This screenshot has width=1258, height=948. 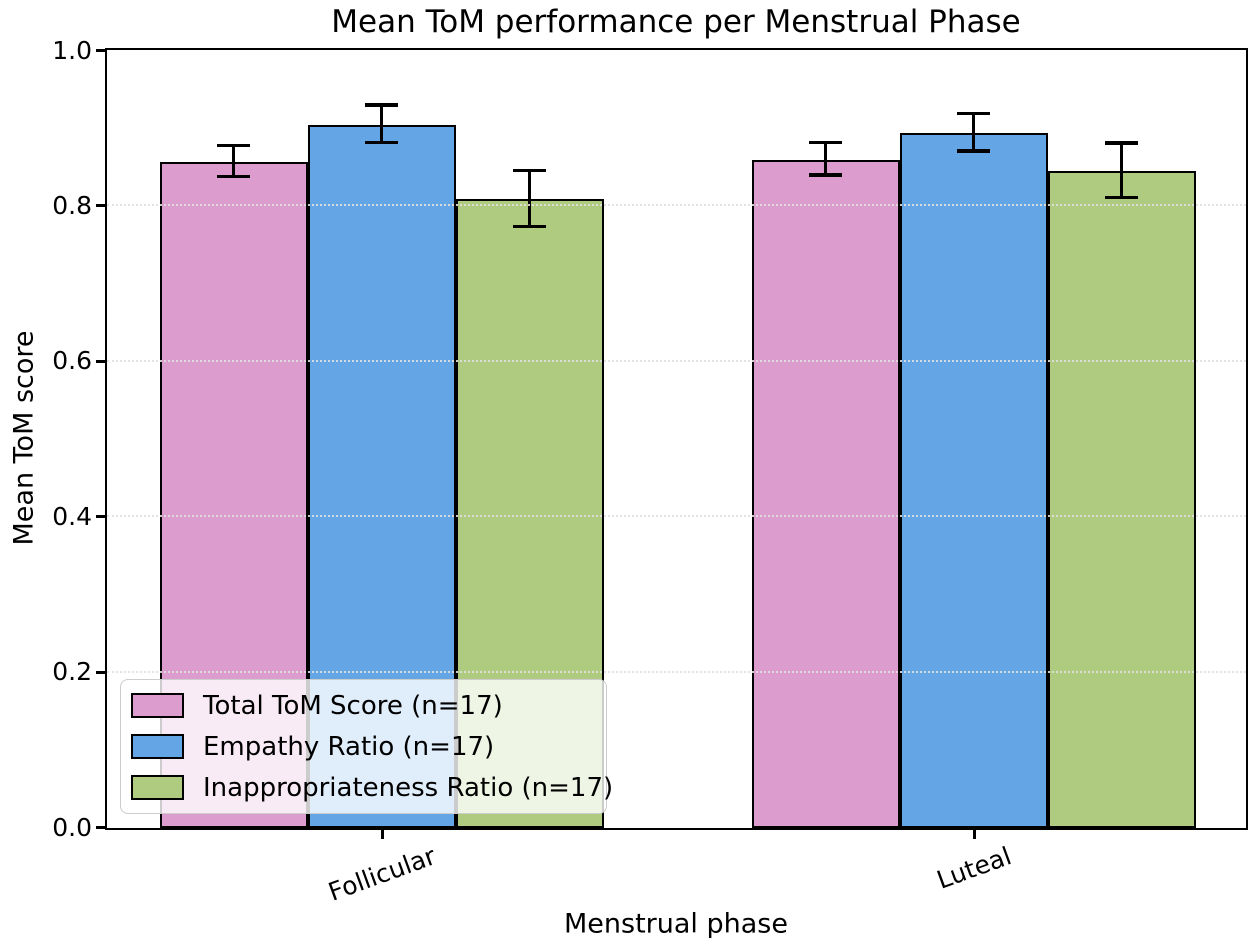 I want to click on y-tick-label-0.8: 0.8, so click(x=72, y=205).